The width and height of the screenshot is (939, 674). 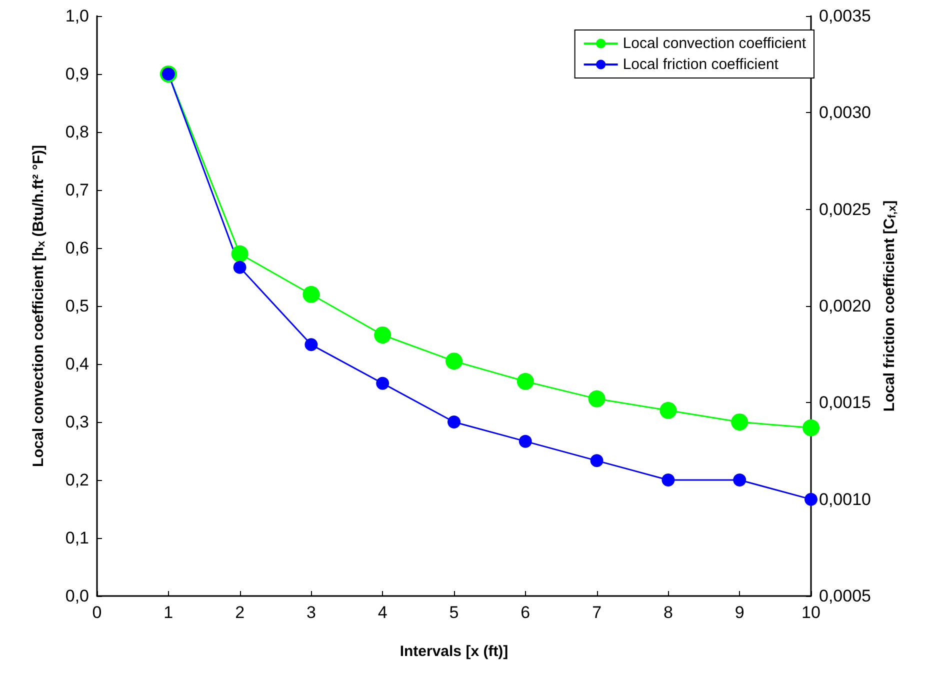 I want to click on x-tick-label: 4, so click(x=383, y=612).